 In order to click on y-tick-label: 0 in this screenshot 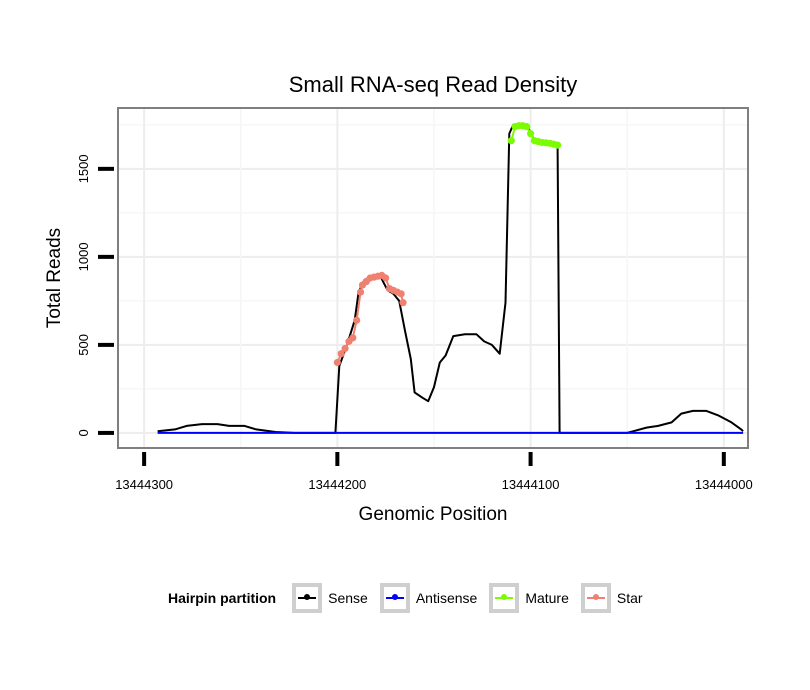, I will do `click(83, 432)`.